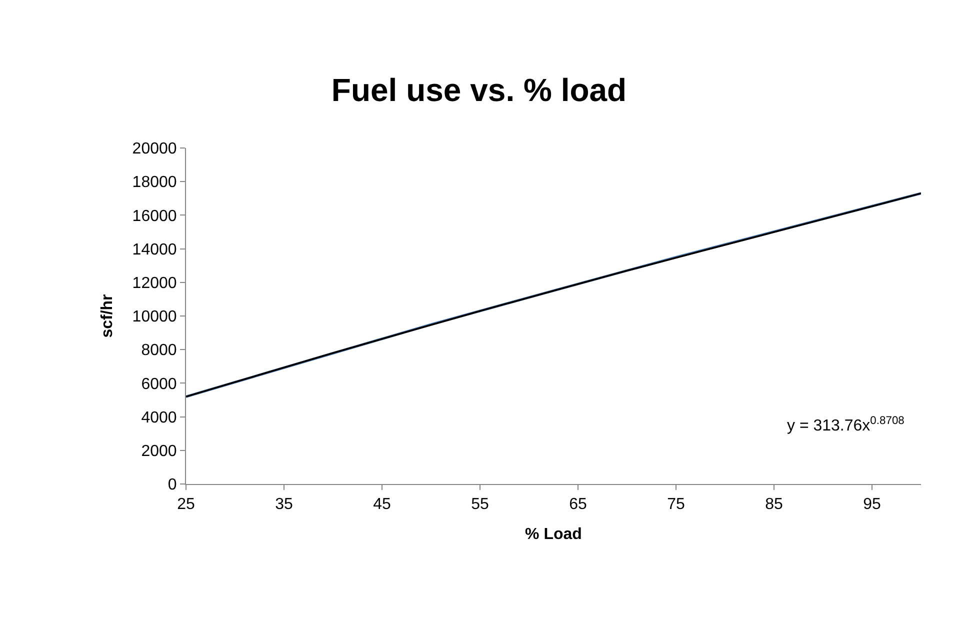 The image size is (958, 619). What do you see at coordinates (382, 505) in the screenshot?
I see `x-tick-label: 45` at bounding box center [382, 505].